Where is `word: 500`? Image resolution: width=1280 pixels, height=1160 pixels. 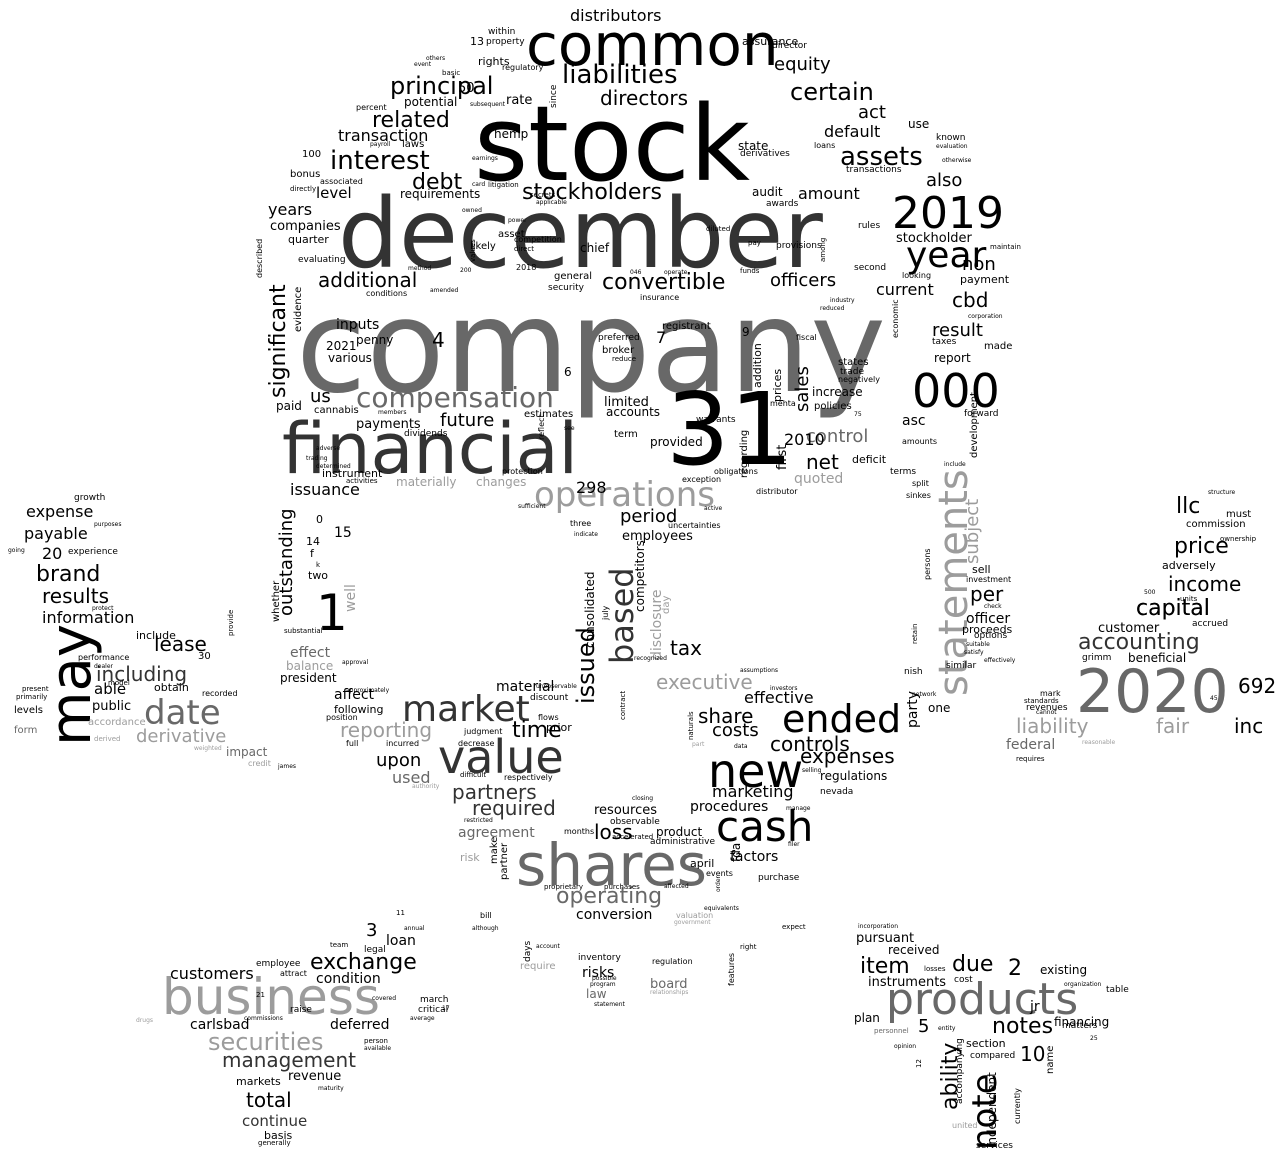 word: 500 is located at coordinates (1150, 592).